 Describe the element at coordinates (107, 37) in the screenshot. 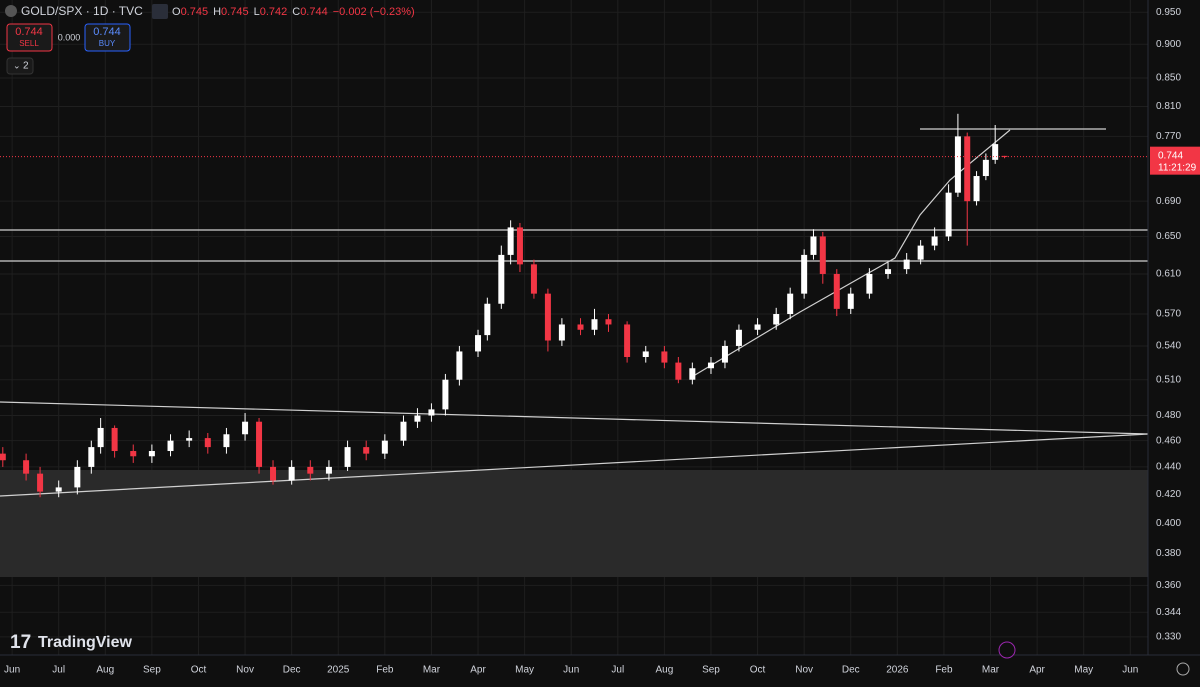

I see `buy-button` at that location.